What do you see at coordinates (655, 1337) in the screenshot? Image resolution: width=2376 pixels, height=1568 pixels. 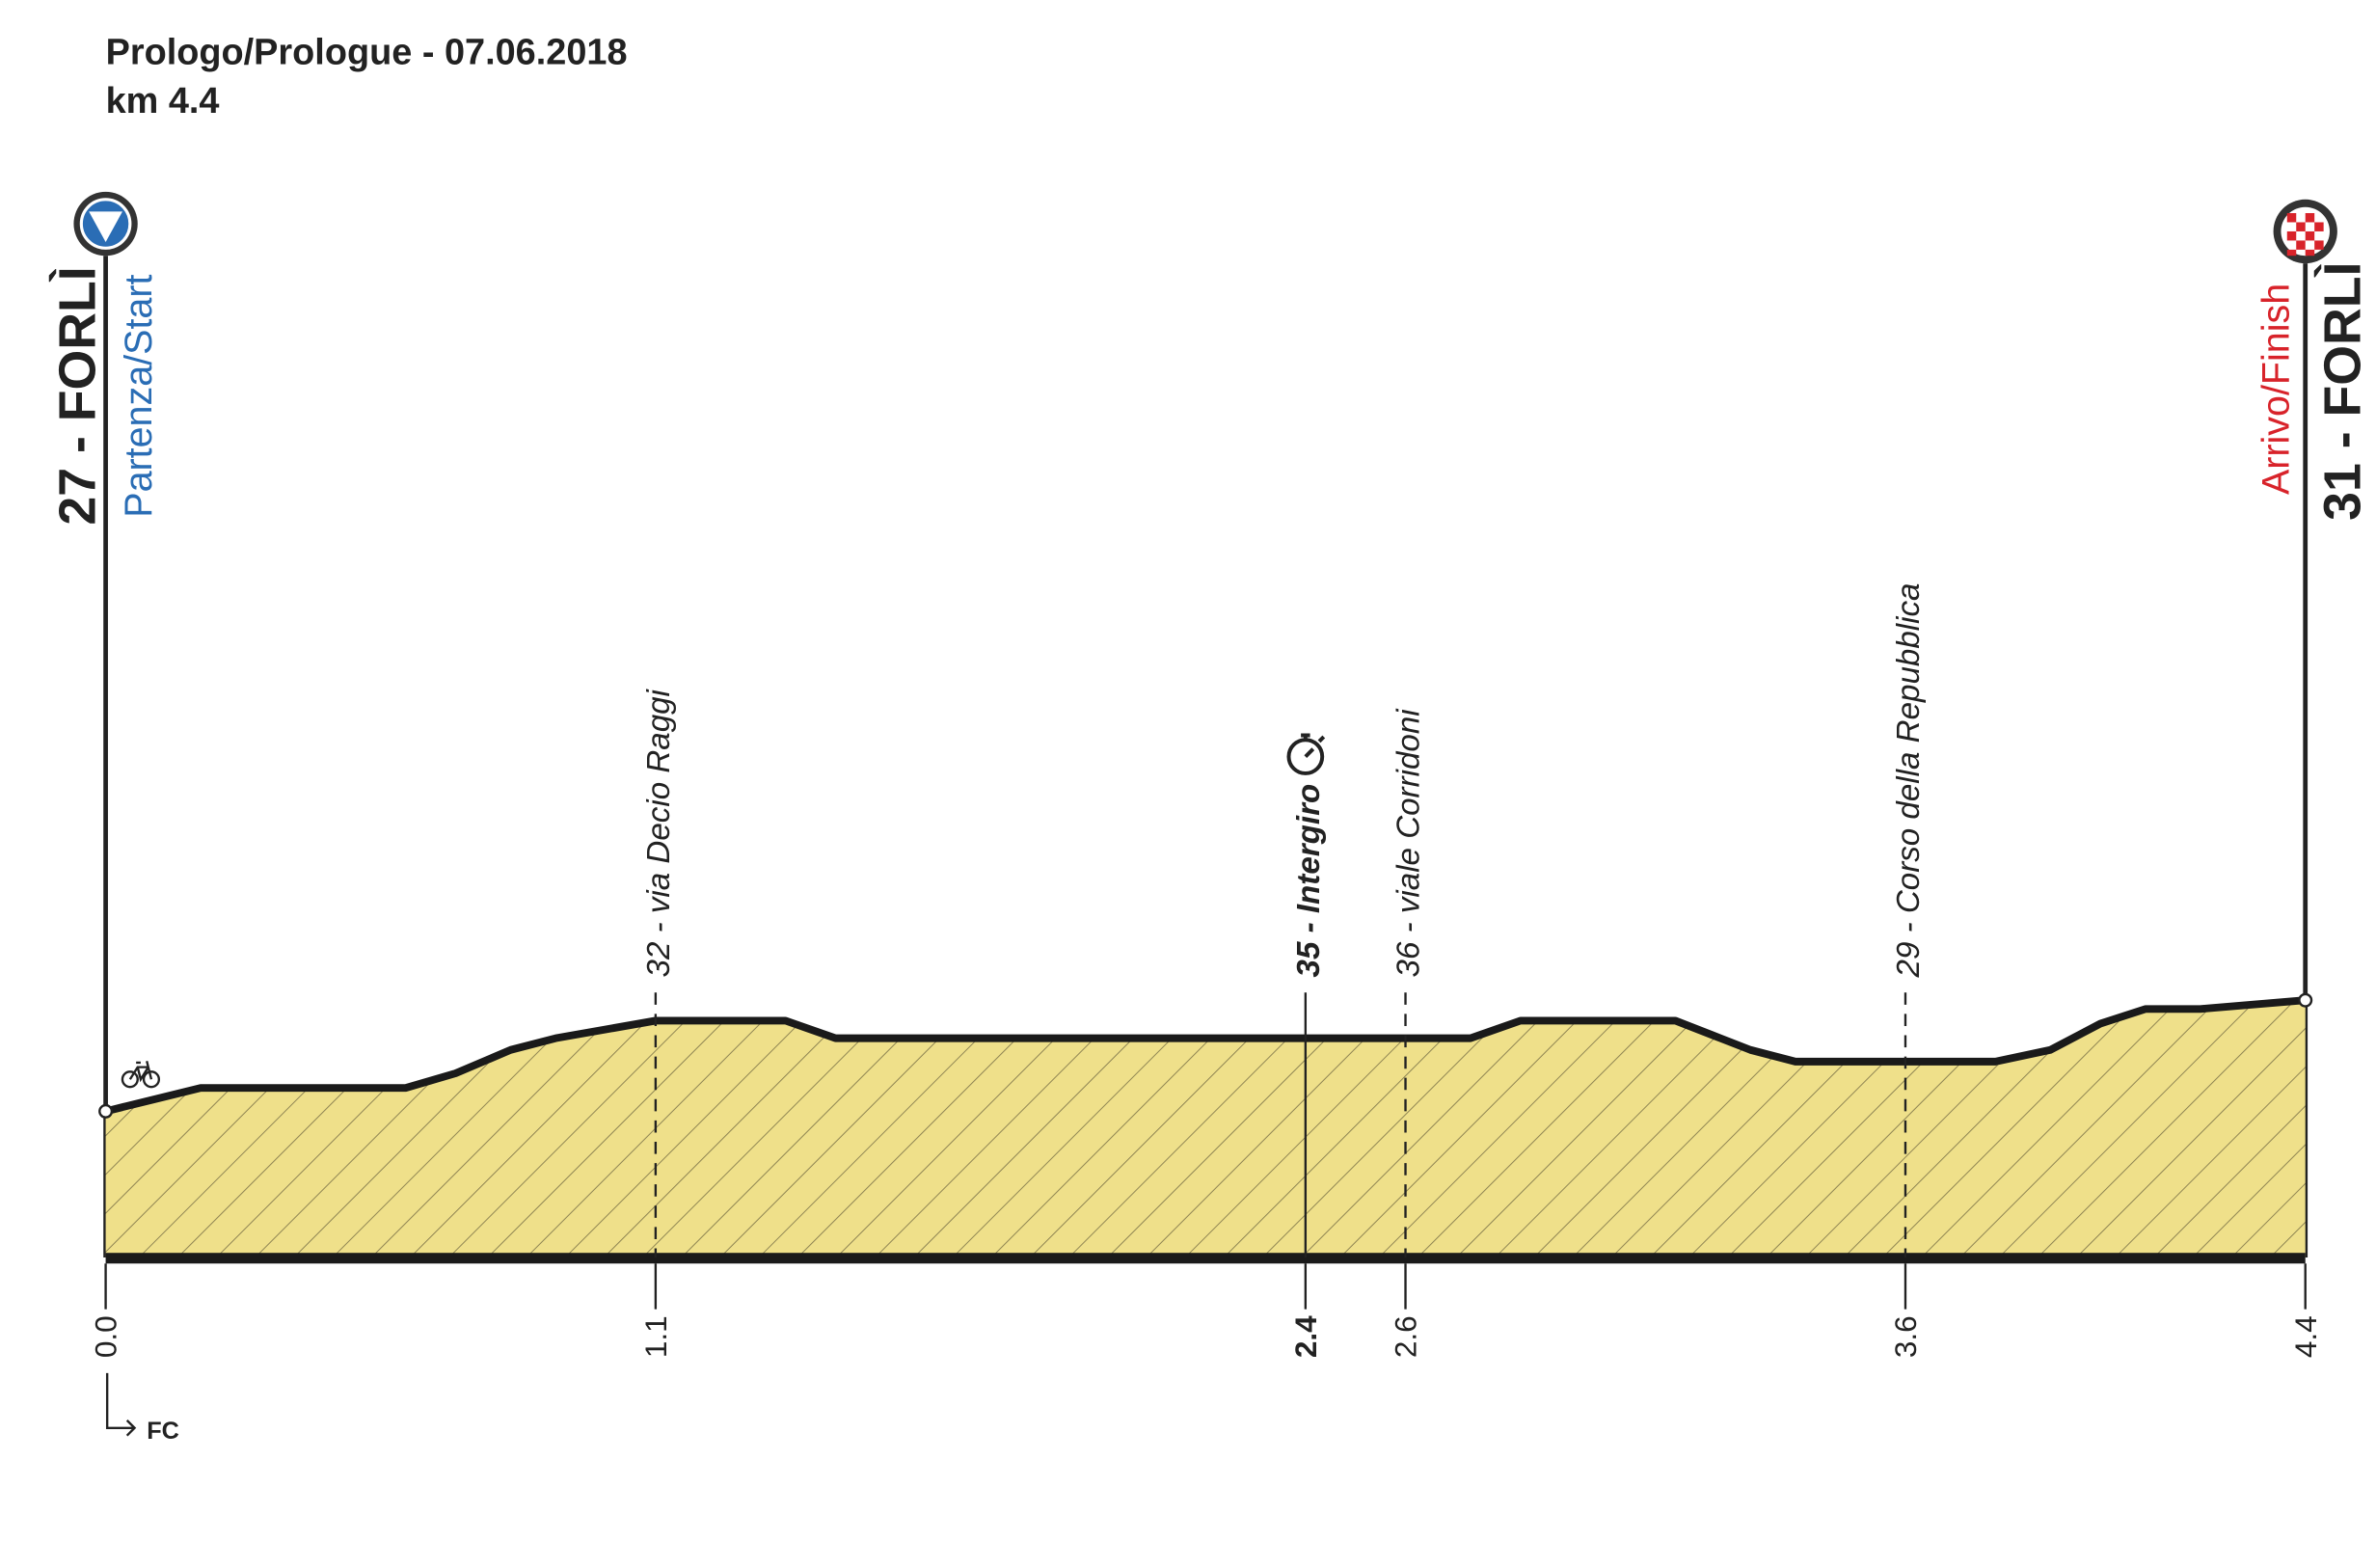 I see `x-tick-label: 1.1` at bounding box center [655, 1337].